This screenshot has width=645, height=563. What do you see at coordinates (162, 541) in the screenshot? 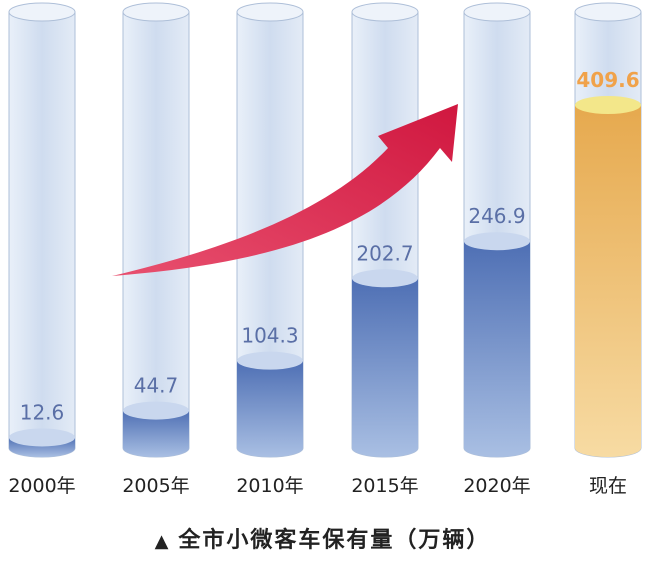
I see `triangle-icon: ▲` at bounding box center [162, 541].